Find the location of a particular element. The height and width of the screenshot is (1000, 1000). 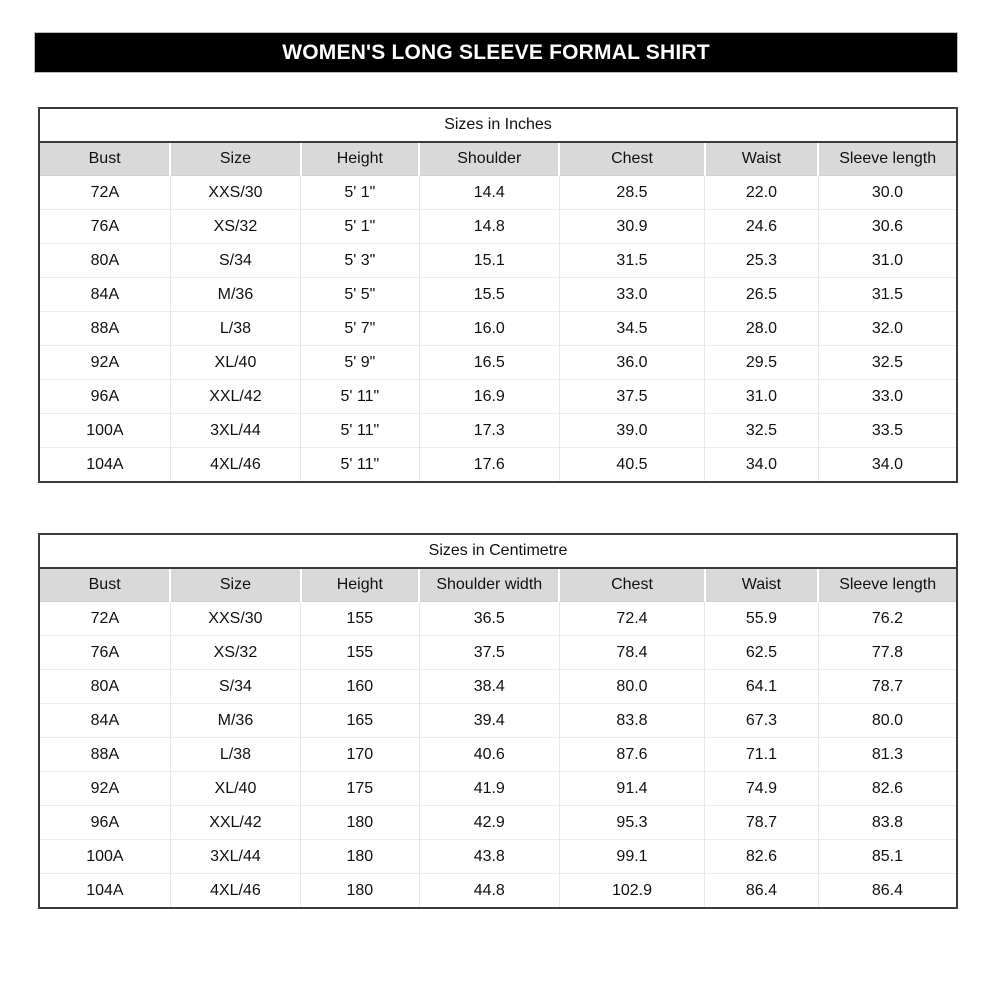

table-cell: 43.8 is located at coordinates (489, 856).